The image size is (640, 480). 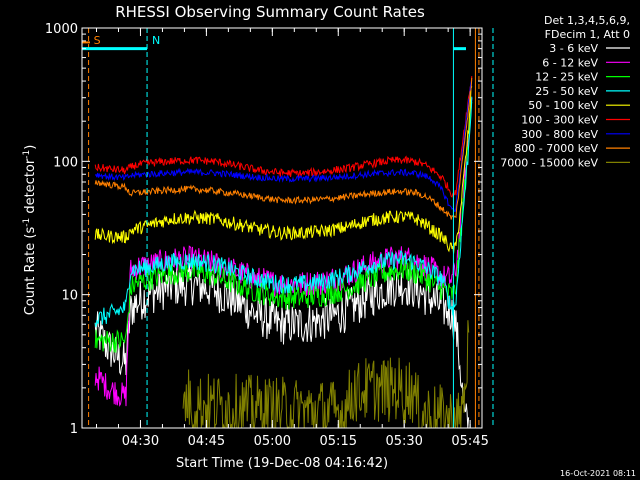 What do you see at coordinates (30, 147) in the screenshot?
I see `y-label-end: )` at bounding box center [30, 147].